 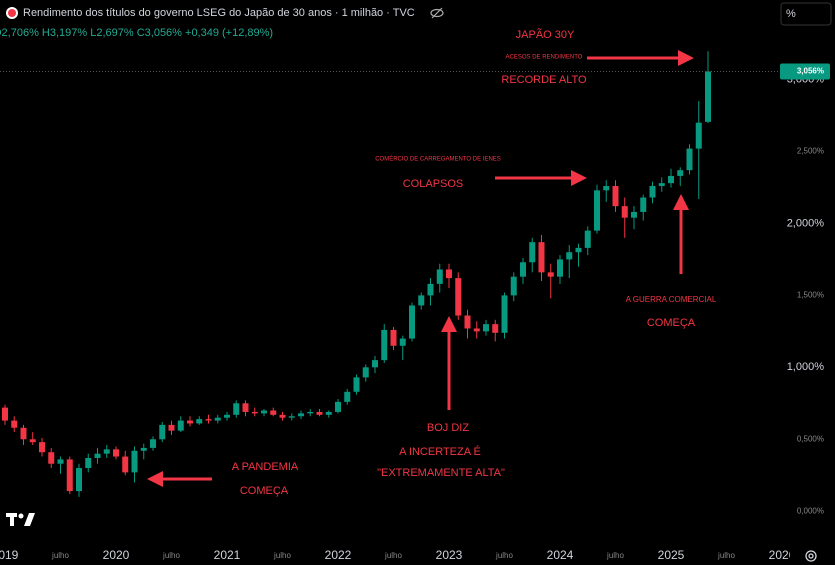 What do you see at coordinates (560, 555) in the screenshot?
I see `x-tick-label: 2024` at bounding box center [560, 555].